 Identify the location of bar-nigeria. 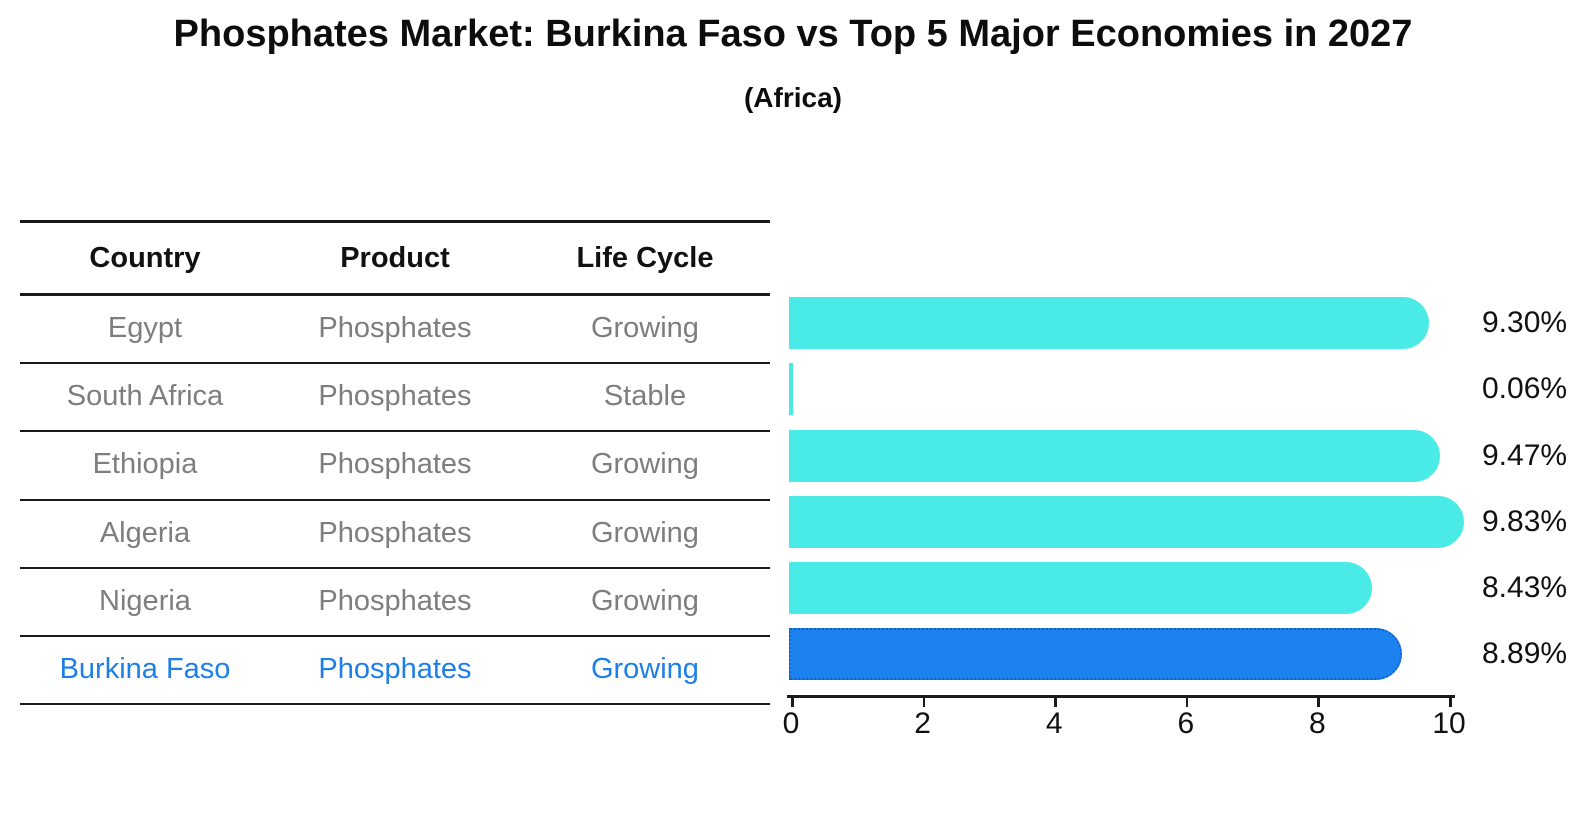
(1080, 587).